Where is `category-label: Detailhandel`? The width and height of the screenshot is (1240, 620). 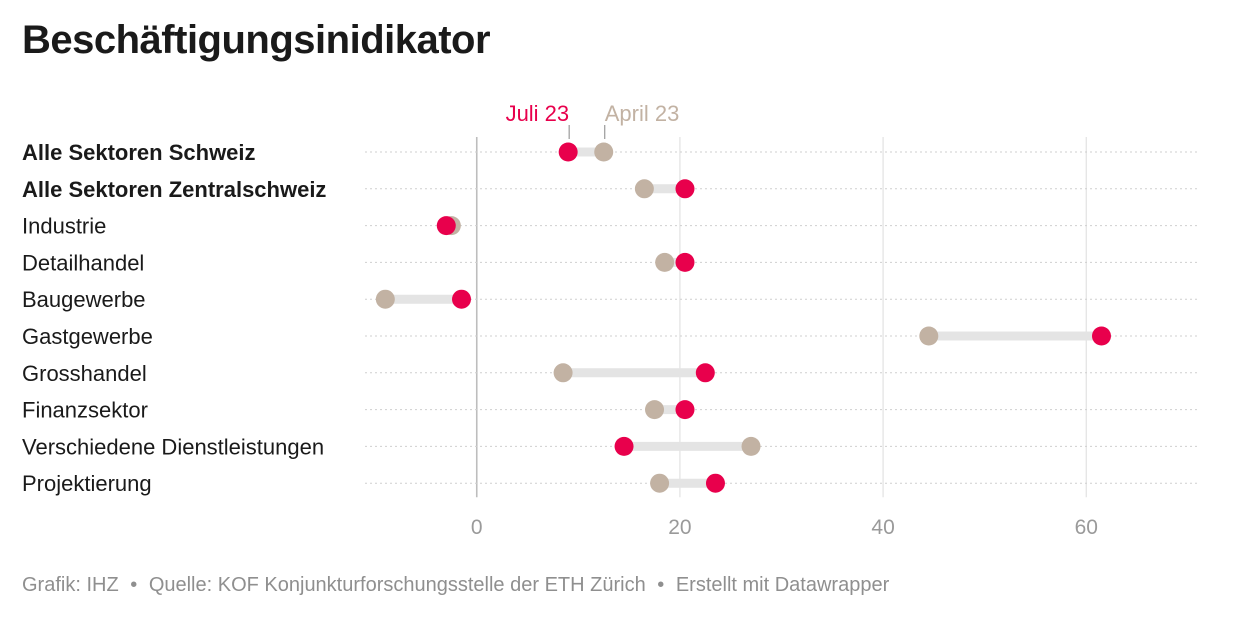
category-label: Detailhandel is located at coordinates (83, 262).